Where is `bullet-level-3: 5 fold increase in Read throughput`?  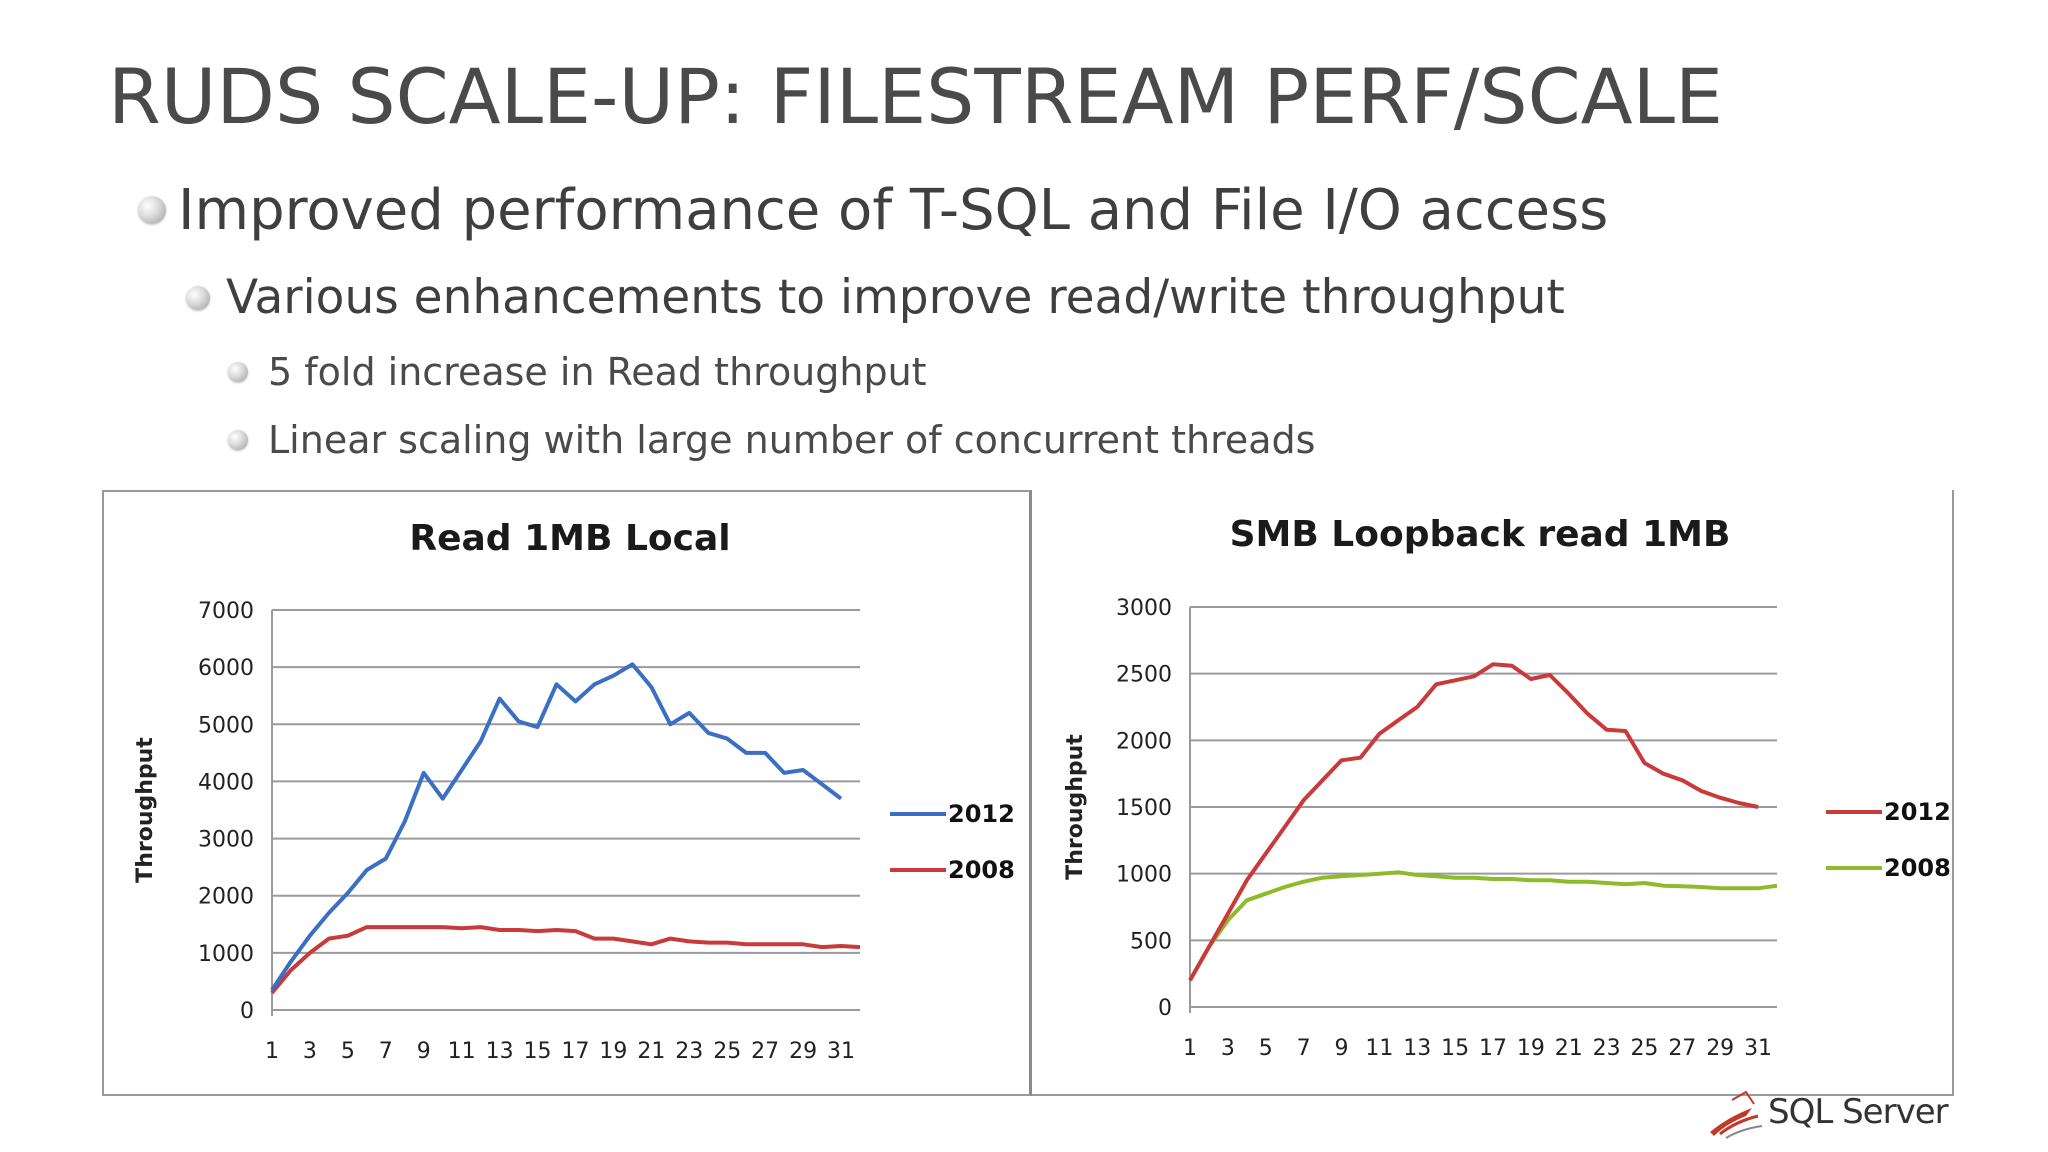
bullet-level-3: 5 fold increase in Read throughput is located at coordinates (577, 372).